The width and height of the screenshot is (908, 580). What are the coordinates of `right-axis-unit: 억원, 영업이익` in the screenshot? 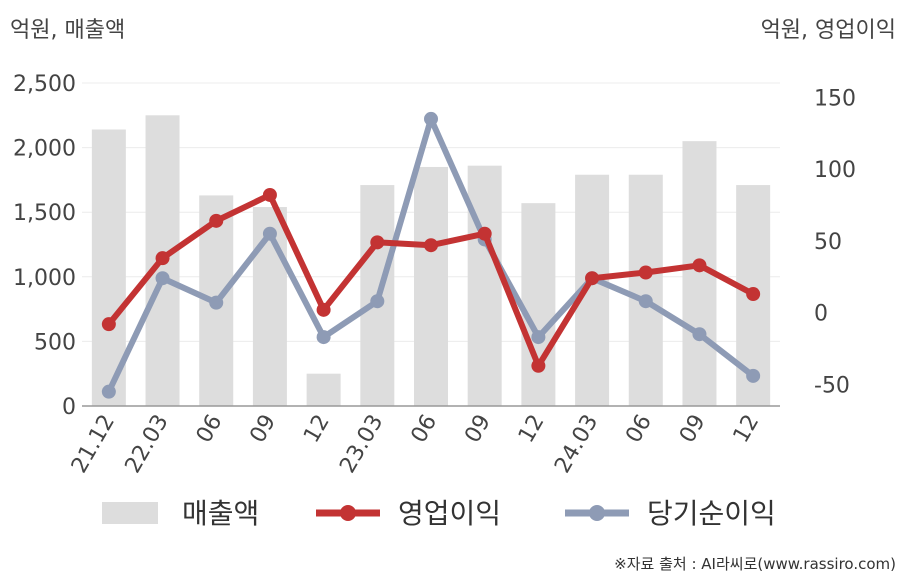 It's located at (828, 30).